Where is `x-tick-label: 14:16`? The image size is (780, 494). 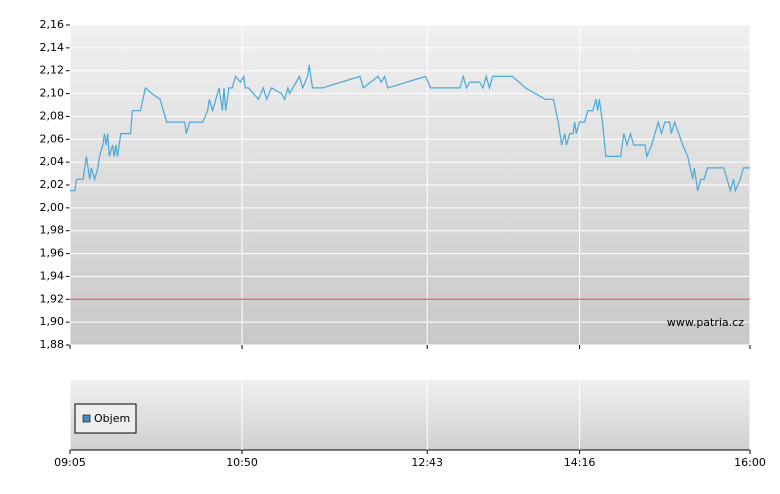
x-tick-label: 14:16 is located at coordinates (580, 462).